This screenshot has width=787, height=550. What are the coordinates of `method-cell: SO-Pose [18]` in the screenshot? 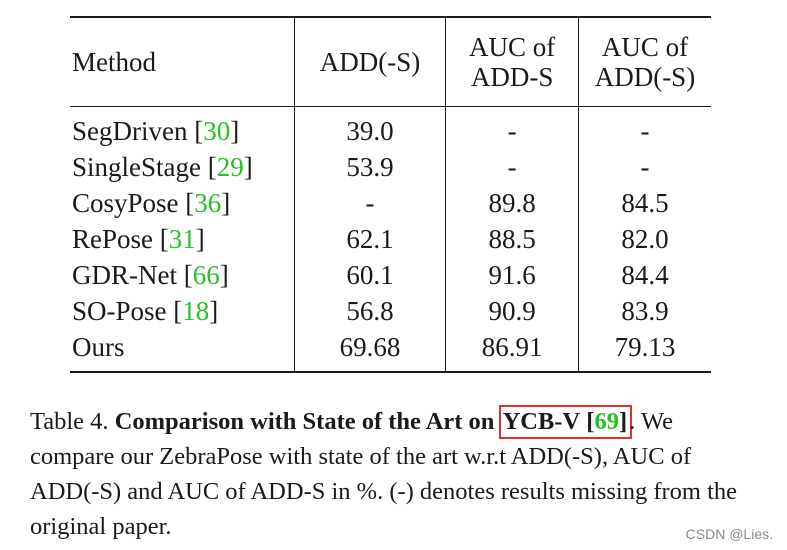 It's located at (145, 310).